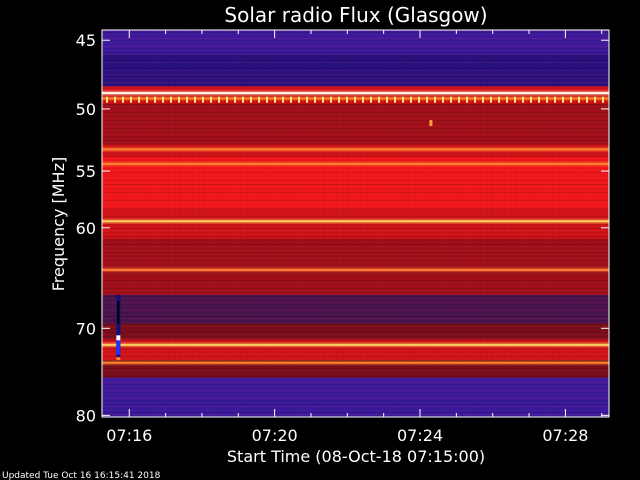 This screenshot has height=480, width=640. I want to click on burst-core, so click(118, 312).